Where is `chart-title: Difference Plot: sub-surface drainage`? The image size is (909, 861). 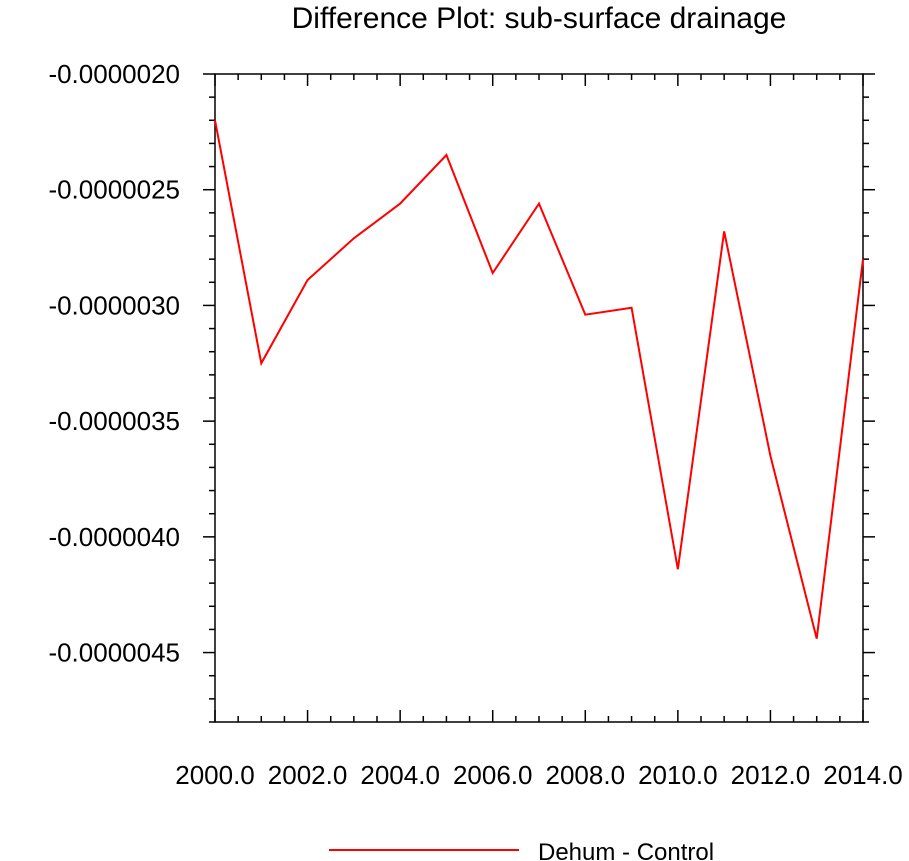 chart-title: Difference Plot: sub-surface drainage is located at coordinates (539, 18).